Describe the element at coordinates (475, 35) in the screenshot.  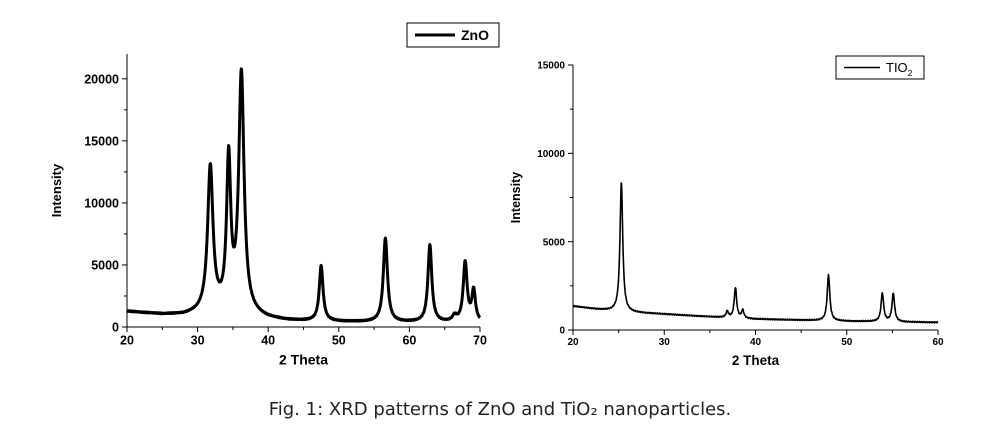
I see `legend-label: ZnO` at that location.